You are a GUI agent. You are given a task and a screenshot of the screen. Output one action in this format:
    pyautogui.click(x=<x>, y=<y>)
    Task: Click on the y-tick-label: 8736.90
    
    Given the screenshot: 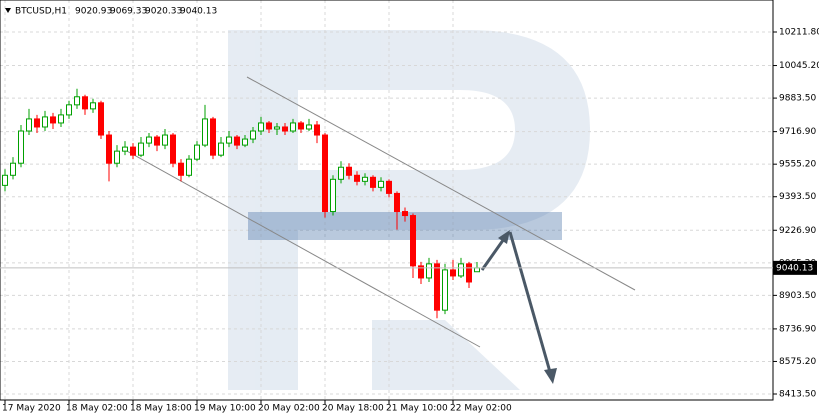 What is the action you would take?
    pyautogui.click(x=797, y=329)
    